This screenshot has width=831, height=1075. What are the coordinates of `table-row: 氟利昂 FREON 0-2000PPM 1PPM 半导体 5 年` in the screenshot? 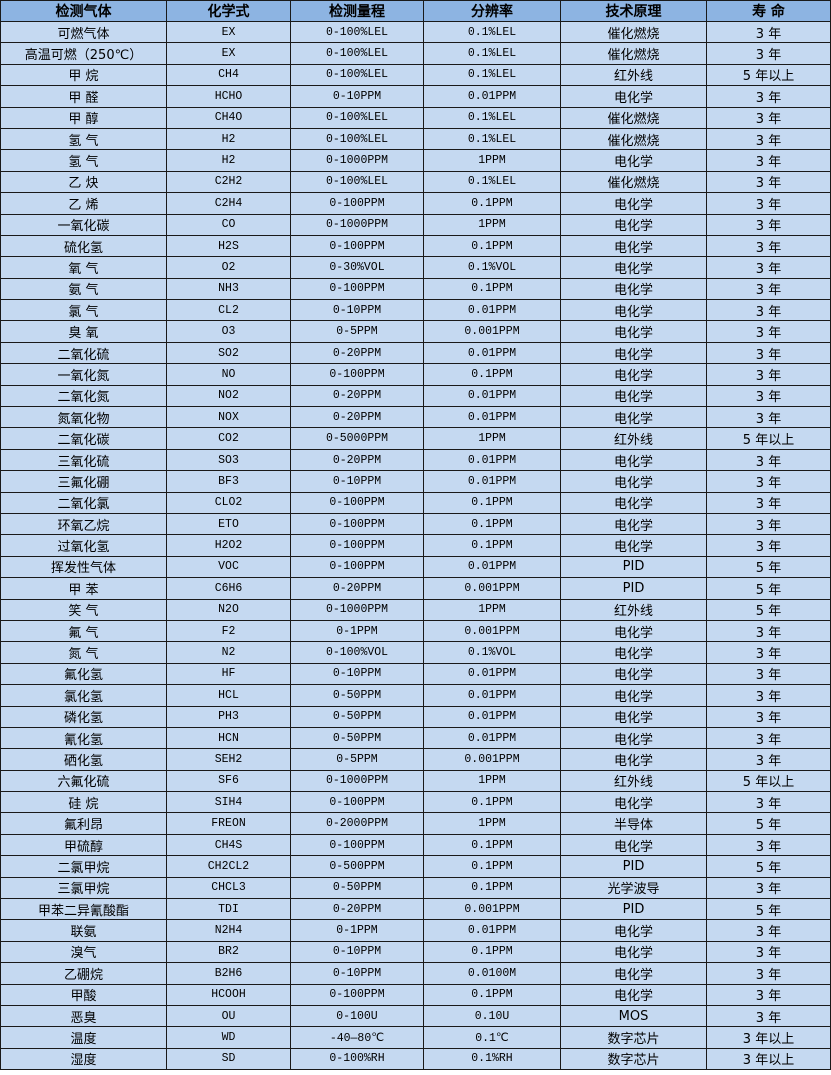 It's located at (415, 823).